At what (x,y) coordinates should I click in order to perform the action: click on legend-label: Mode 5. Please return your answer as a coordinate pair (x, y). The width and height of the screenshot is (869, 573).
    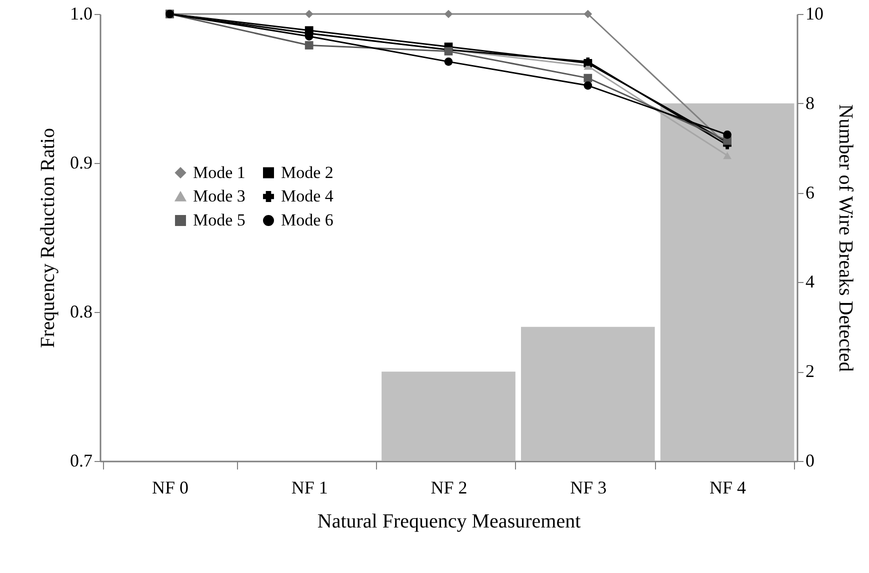
    Looking at the image, I should click on (219, 220).